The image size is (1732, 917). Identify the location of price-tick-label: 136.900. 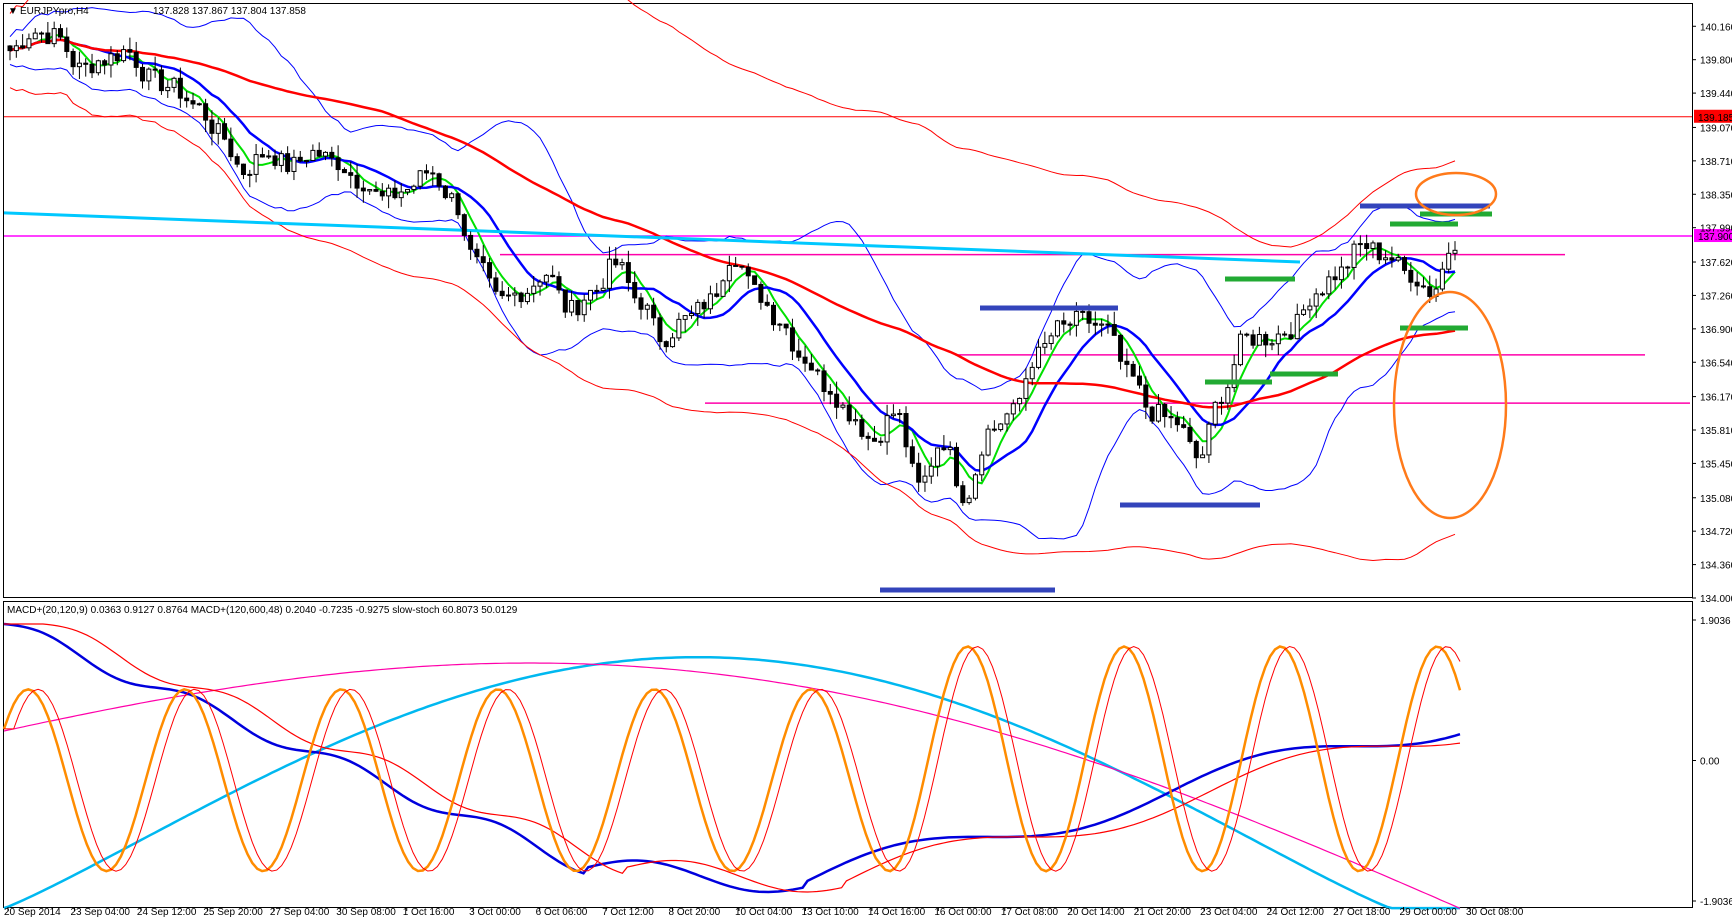
(1716, 330).